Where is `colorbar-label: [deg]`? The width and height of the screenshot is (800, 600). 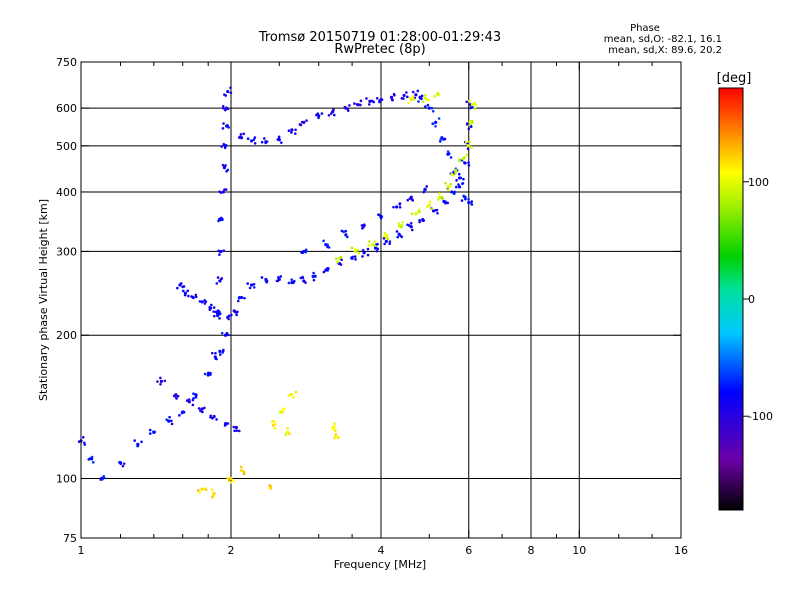 colorbar-label: [deg] is located at coordinates (734, 78).